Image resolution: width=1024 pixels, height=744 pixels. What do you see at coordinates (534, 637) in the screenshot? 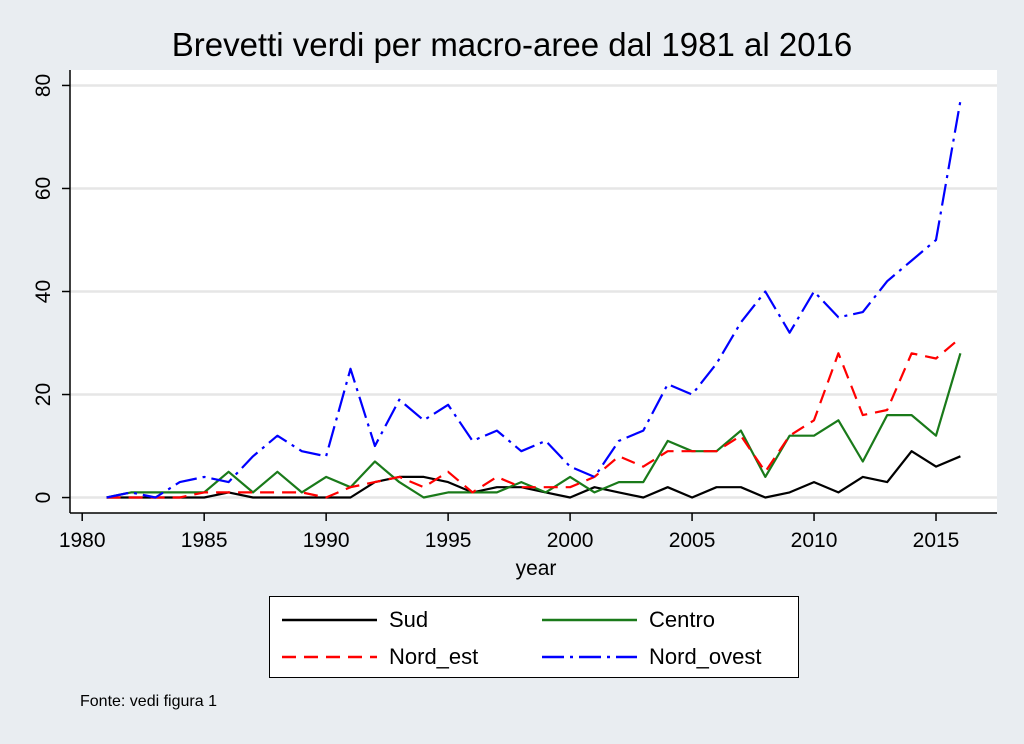
I see `legend: Sud Centro Nord_est Nord_ovest` at bounding box center [534, 637].